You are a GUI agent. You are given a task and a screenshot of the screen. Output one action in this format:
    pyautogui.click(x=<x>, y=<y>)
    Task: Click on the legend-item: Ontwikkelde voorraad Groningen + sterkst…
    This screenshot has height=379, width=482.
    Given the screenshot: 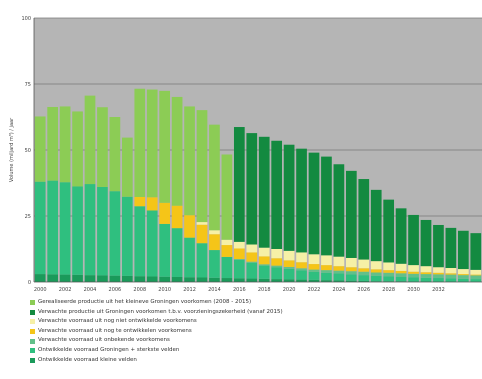 What is the action you would take?
    pyautogui.click(x=250, y=351)
    